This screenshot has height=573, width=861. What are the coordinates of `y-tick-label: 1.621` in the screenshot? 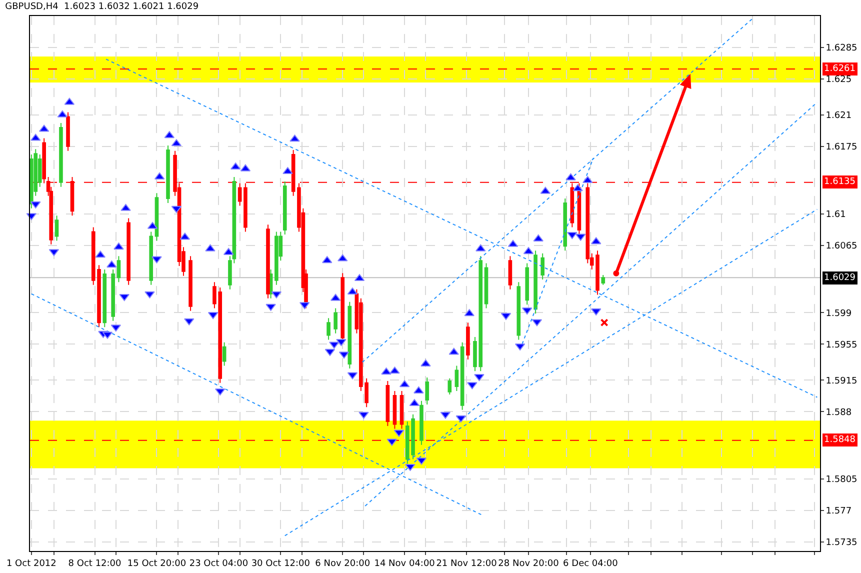 It's located at (839, 116).